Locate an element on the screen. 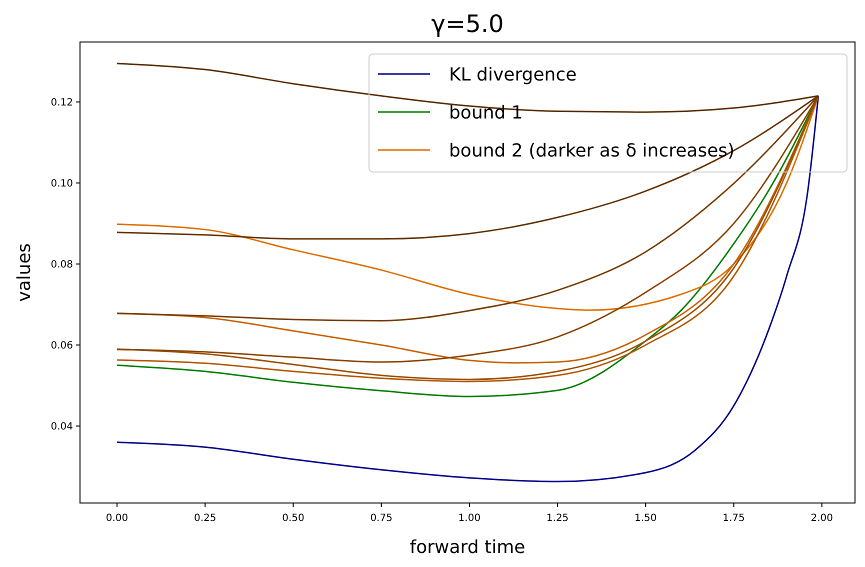  legend-label: bound 2 (darker as δ increases) is located at coordinates (592, 151).